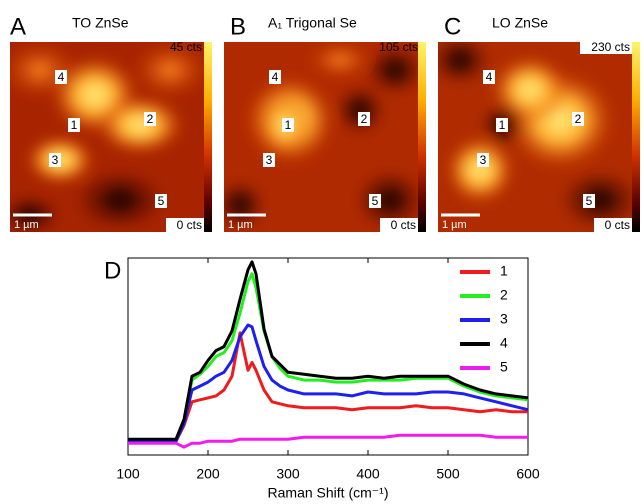 The height and width of the screenshot is (504, 644). I want to click on panel-b: B A₁ Trigonal Se 105 cts 0 cts 1 µm, so click(325, 122).